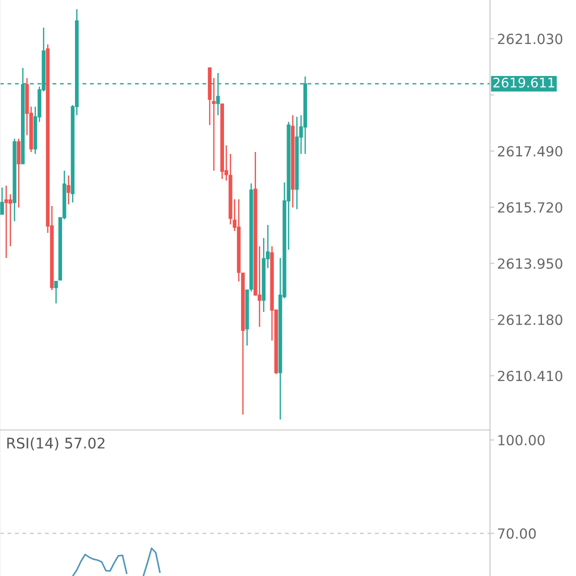 The height and width of the screenshot is (576, 576). I want to click on ref-line-label: 2619.611, so click(523, 83).